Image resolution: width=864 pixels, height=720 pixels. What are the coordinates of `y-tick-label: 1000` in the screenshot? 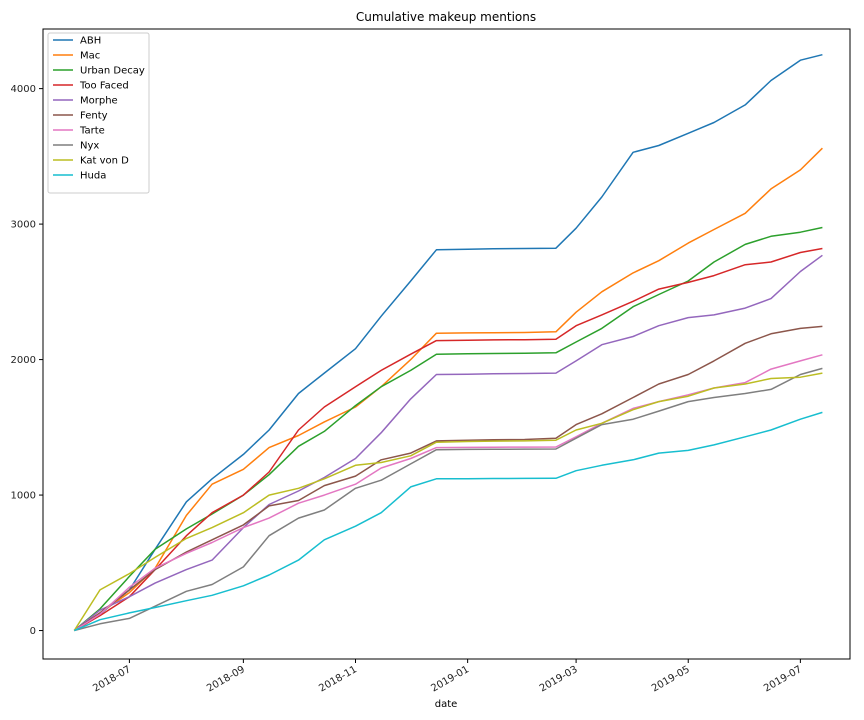 It's located at (23, 496).